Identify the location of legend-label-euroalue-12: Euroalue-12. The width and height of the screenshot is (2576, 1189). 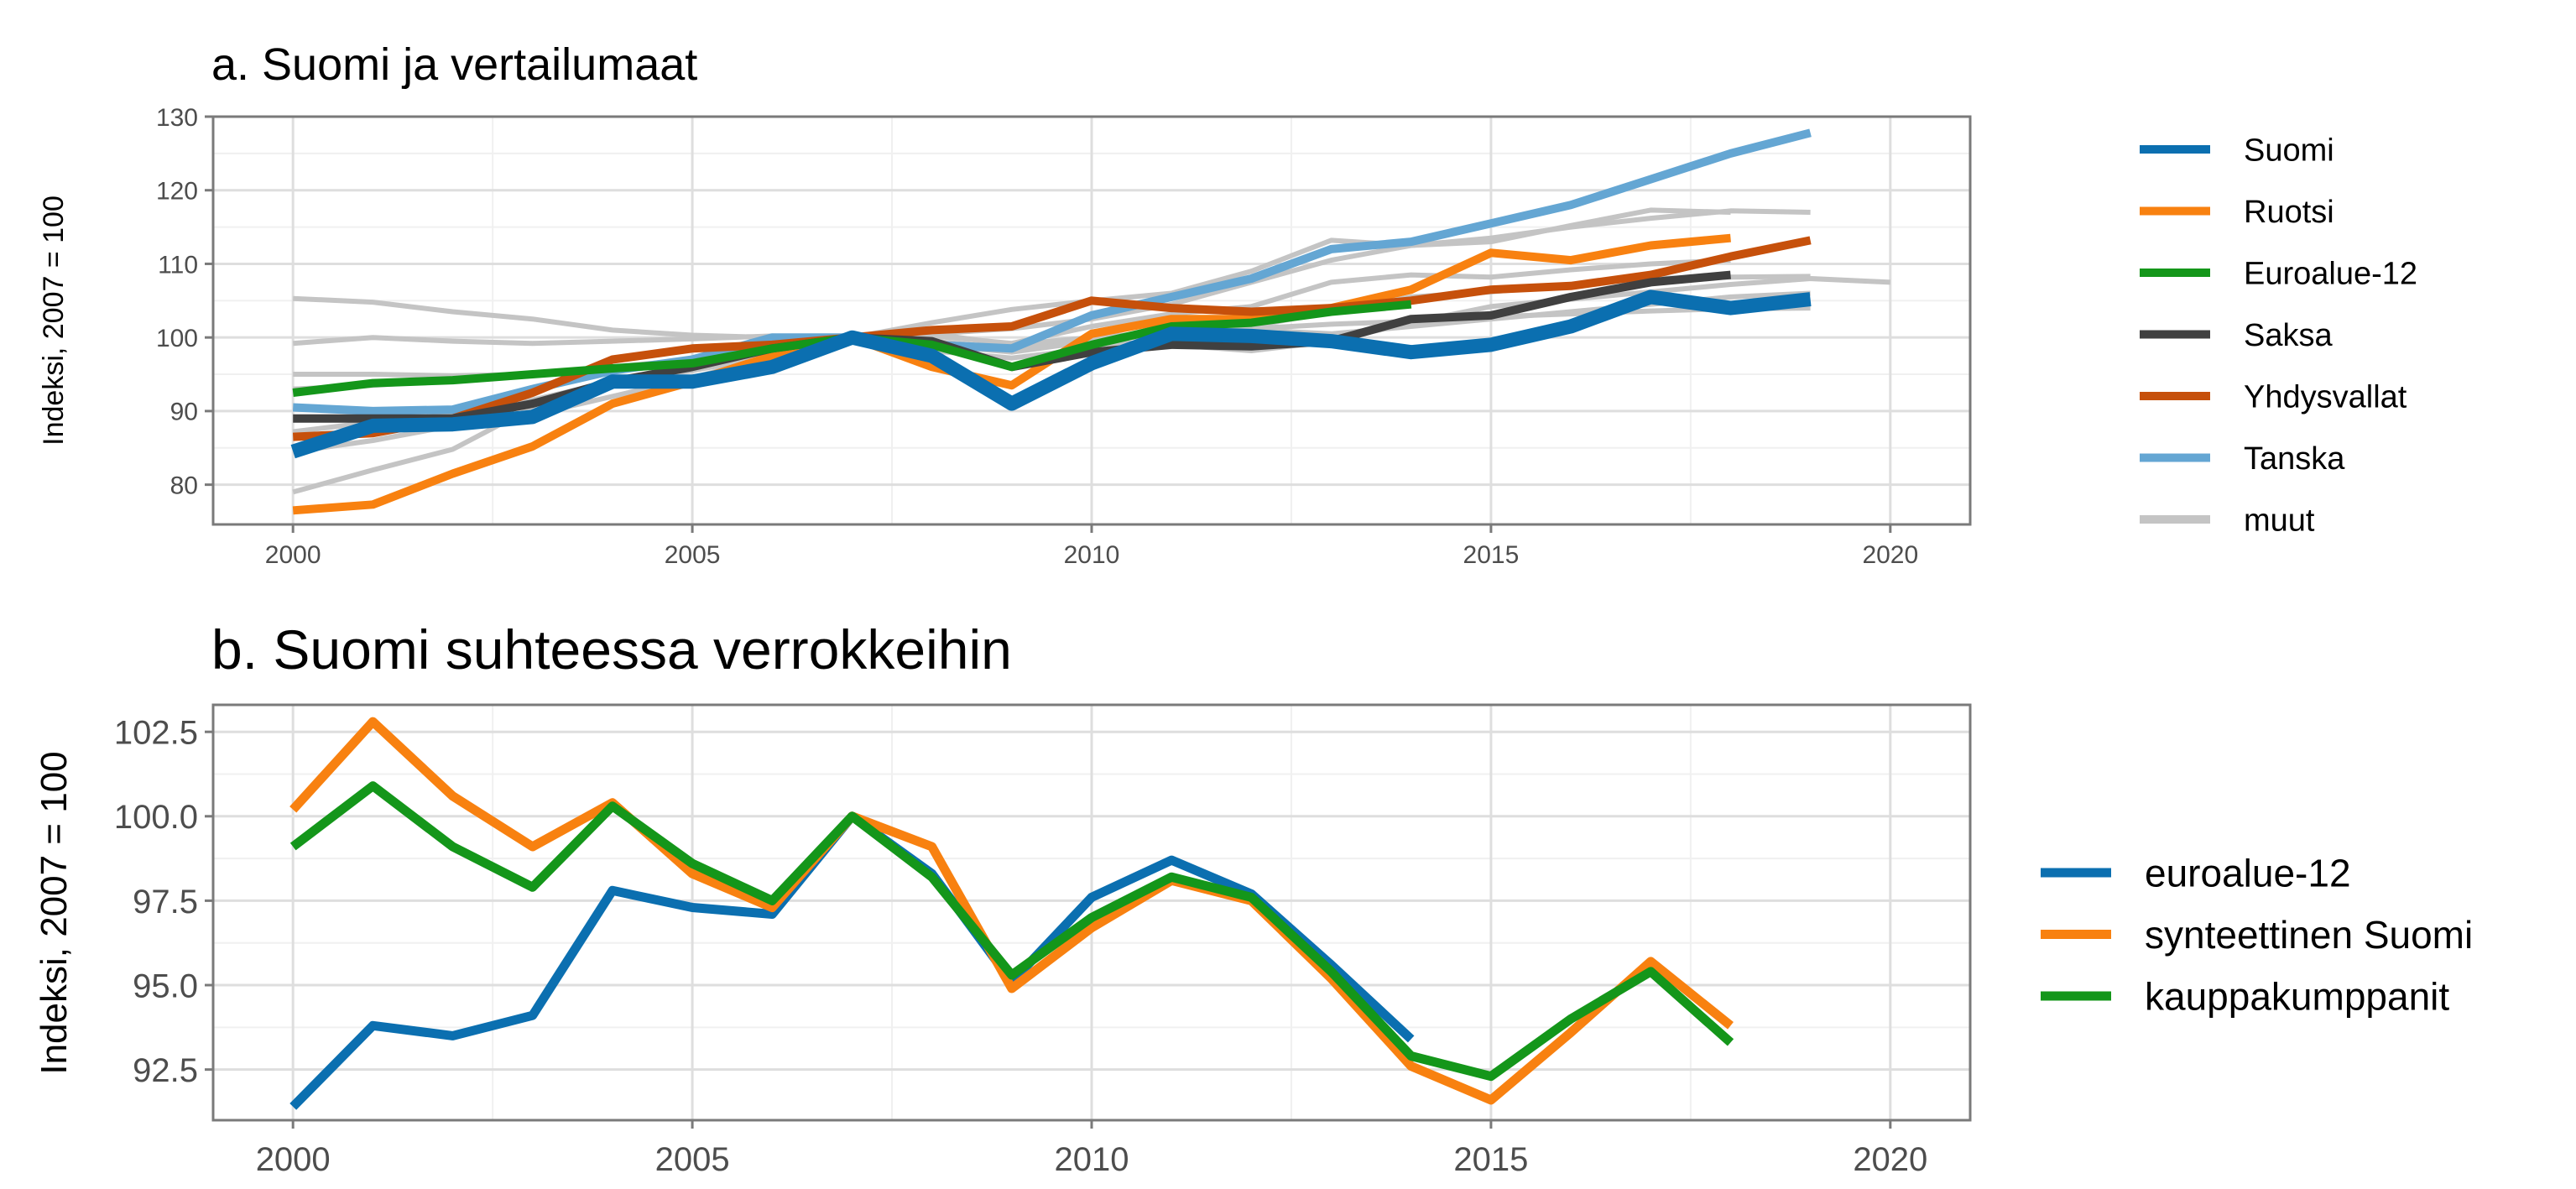
(2330, 274).